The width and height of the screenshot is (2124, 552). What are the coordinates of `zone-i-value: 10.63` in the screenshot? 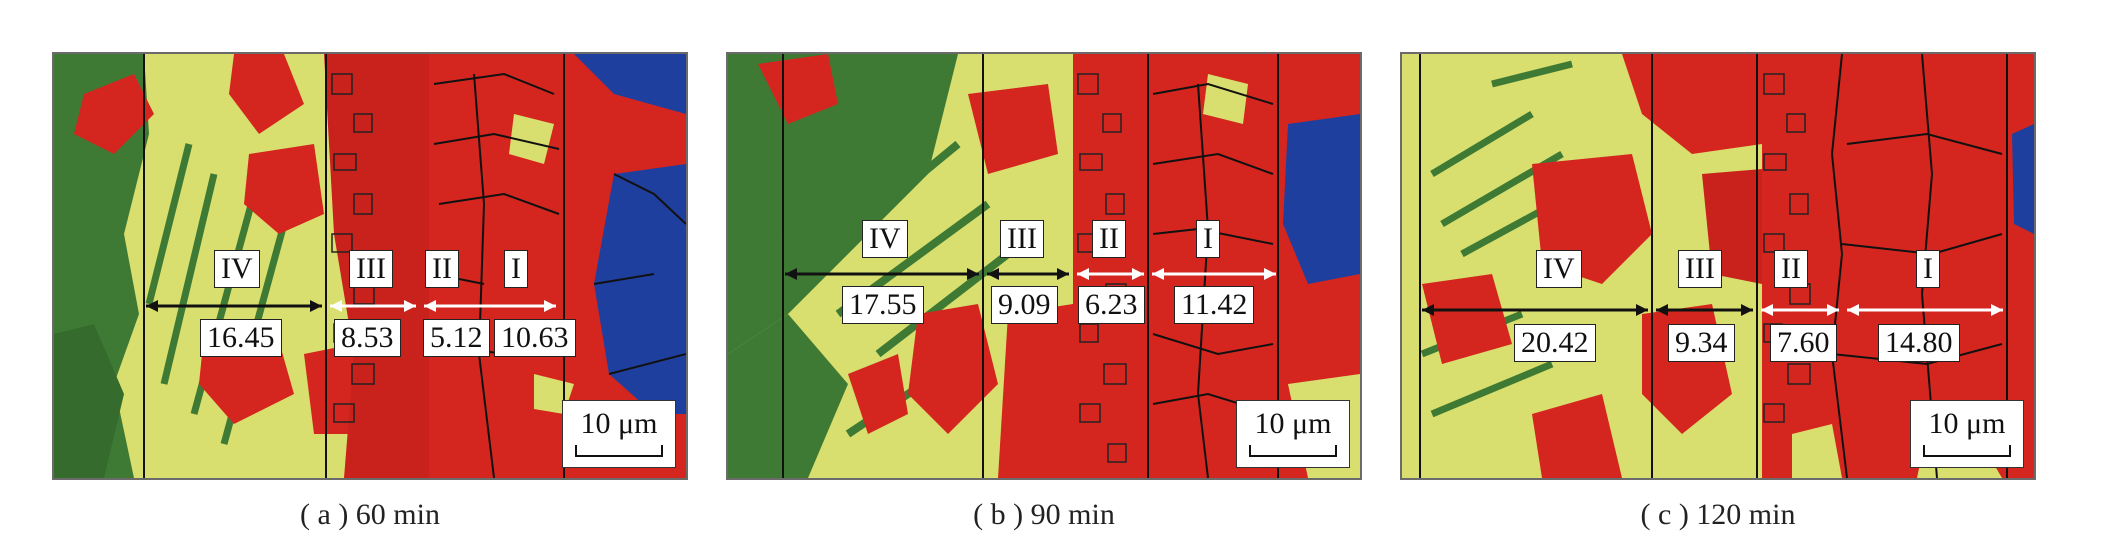 It's located at (535, 338).